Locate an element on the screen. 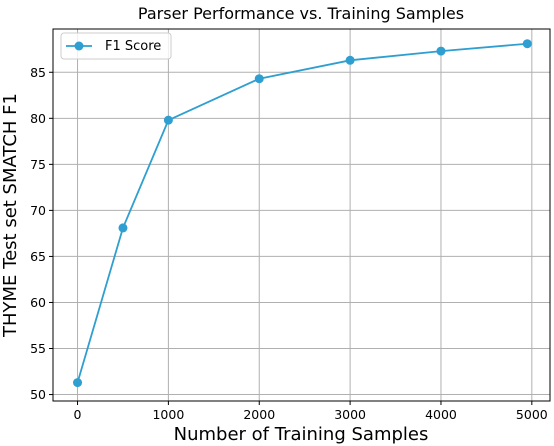  legend-label: F1 Score is located at coordinates (133, 46).